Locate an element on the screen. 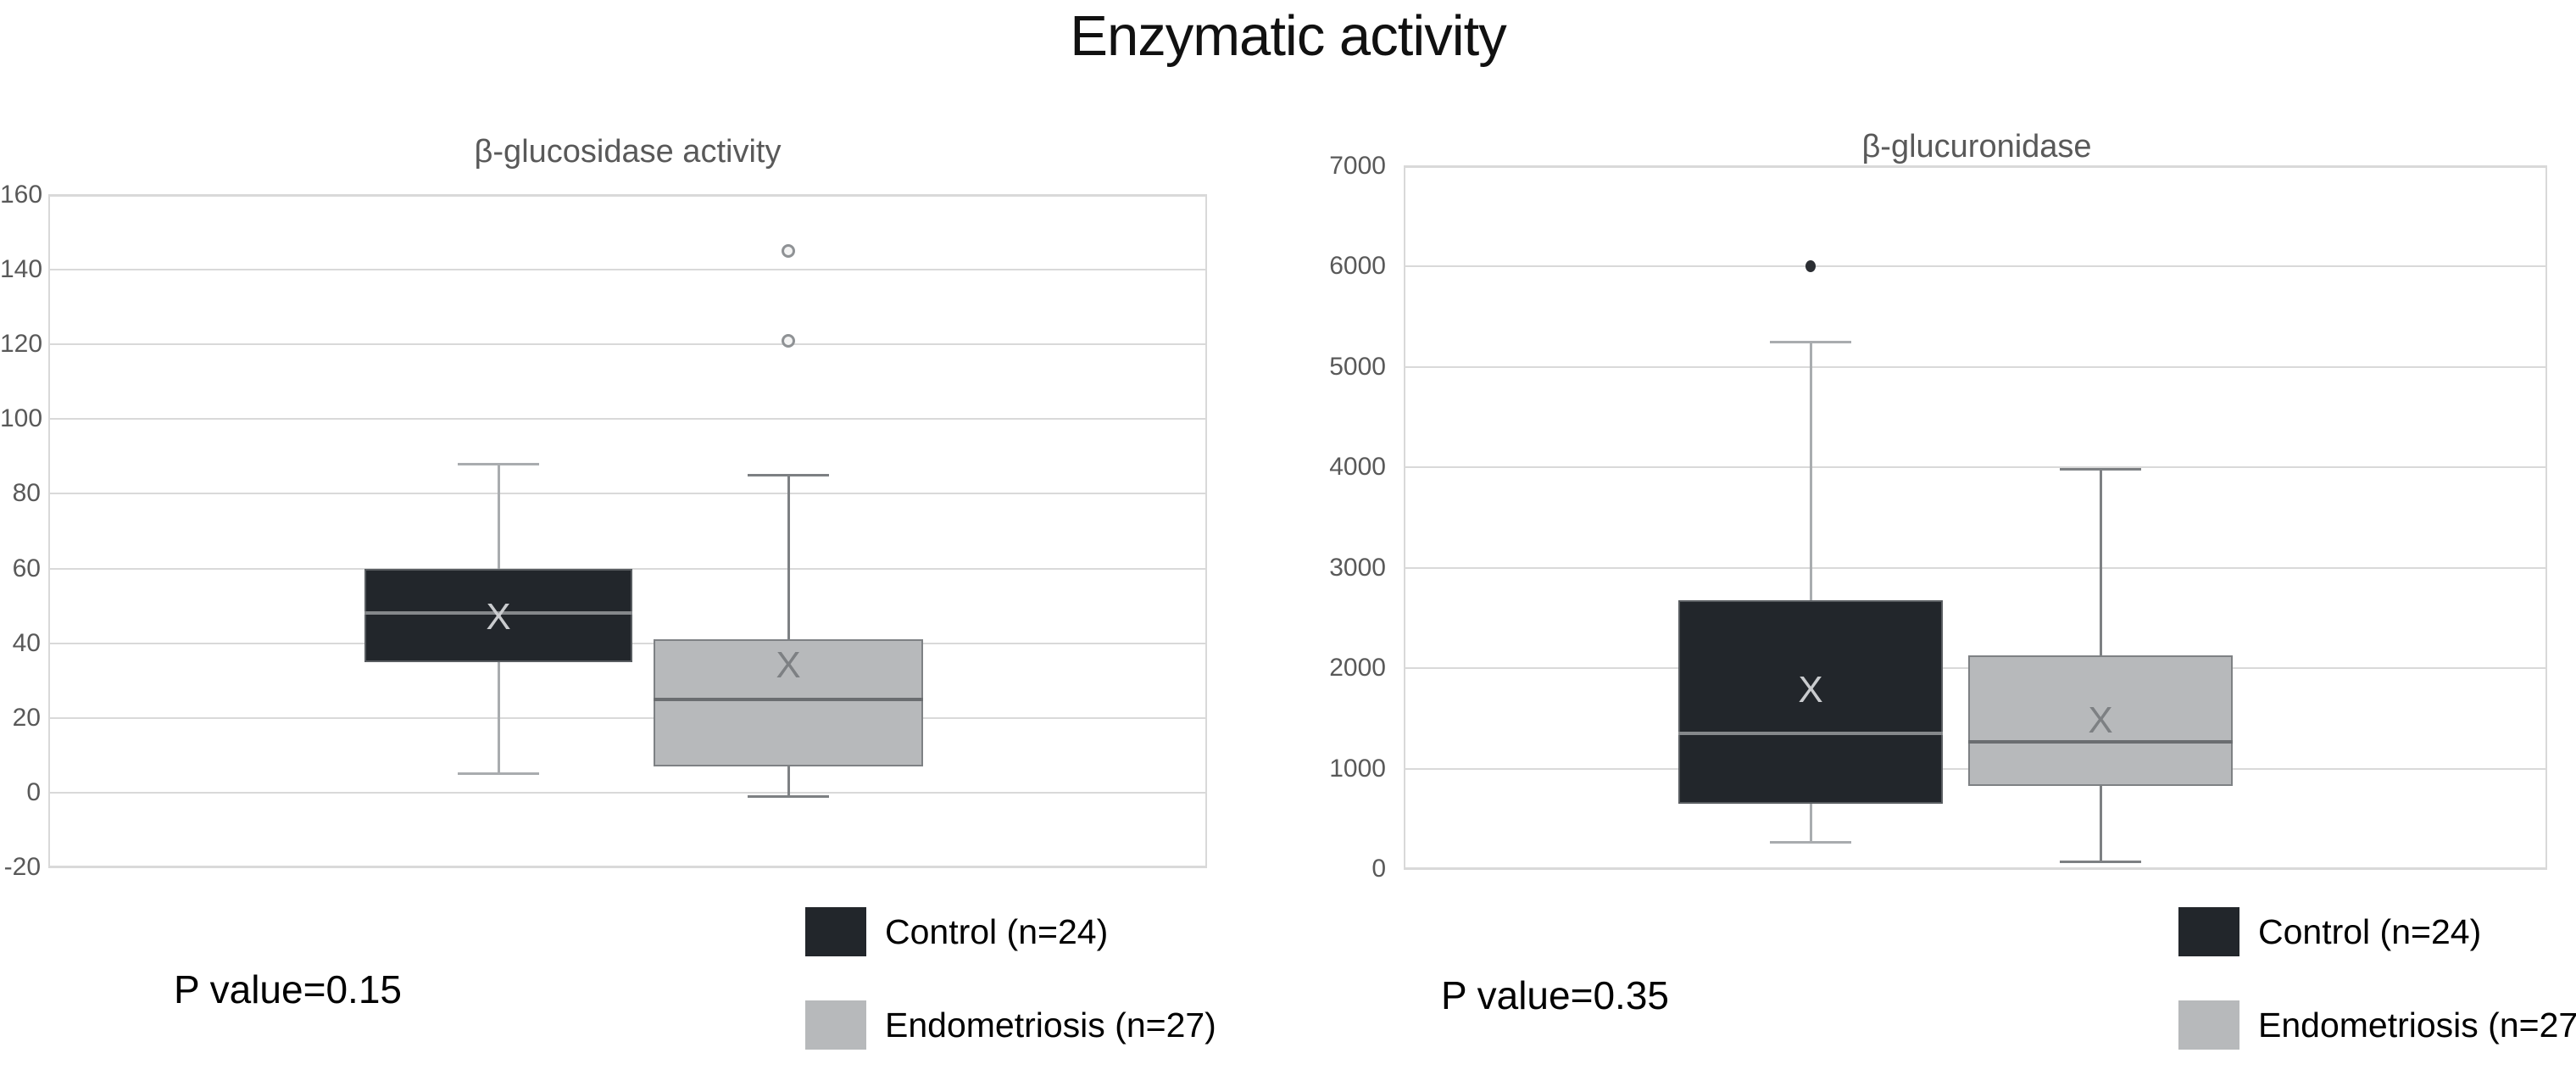  figure-title: Enzymatic activity is located at coordinates (1288, 36).